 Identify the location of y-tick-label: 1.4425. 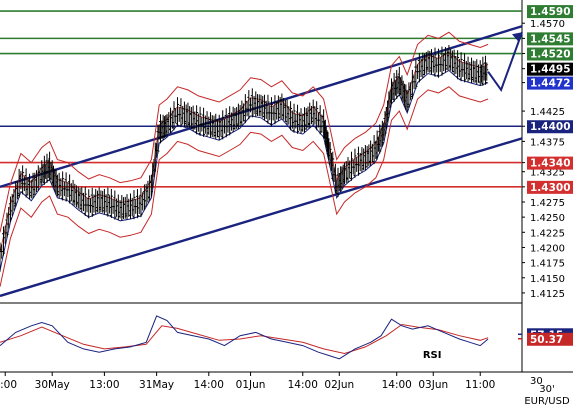
(547, 112).